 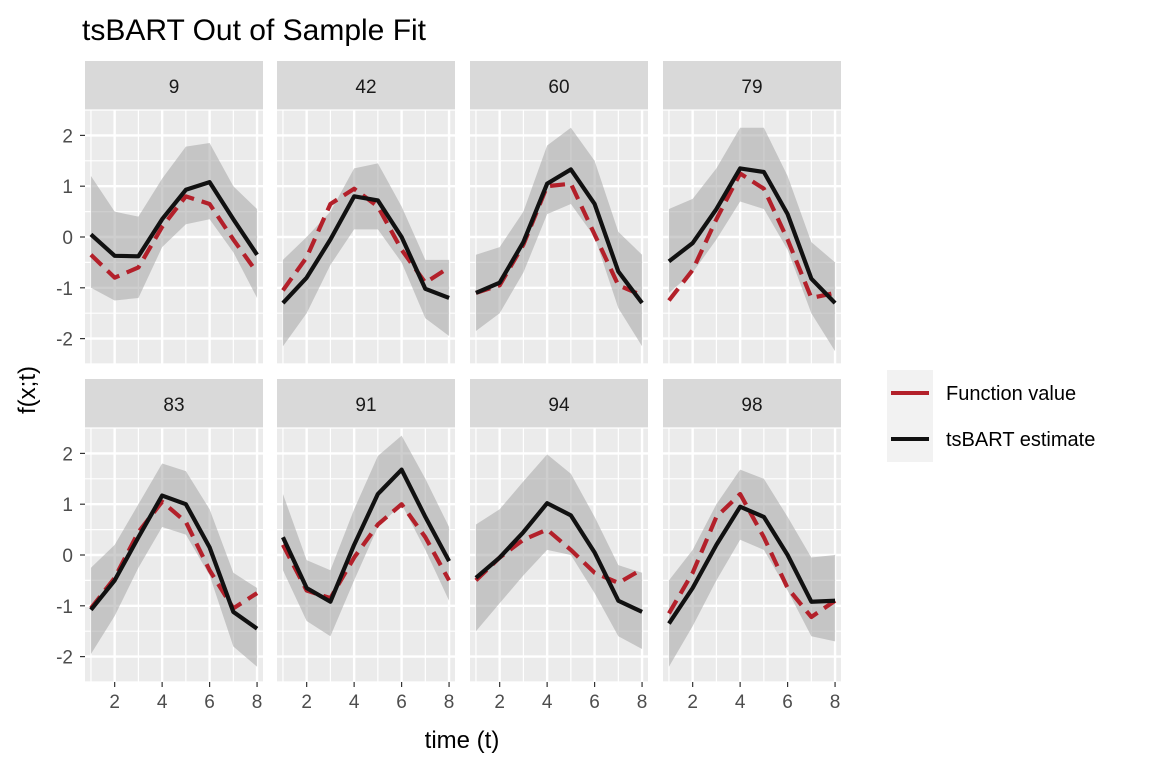 I want to click on facet-panel: 98 2 4 6 8, so click(x=752, y=546).